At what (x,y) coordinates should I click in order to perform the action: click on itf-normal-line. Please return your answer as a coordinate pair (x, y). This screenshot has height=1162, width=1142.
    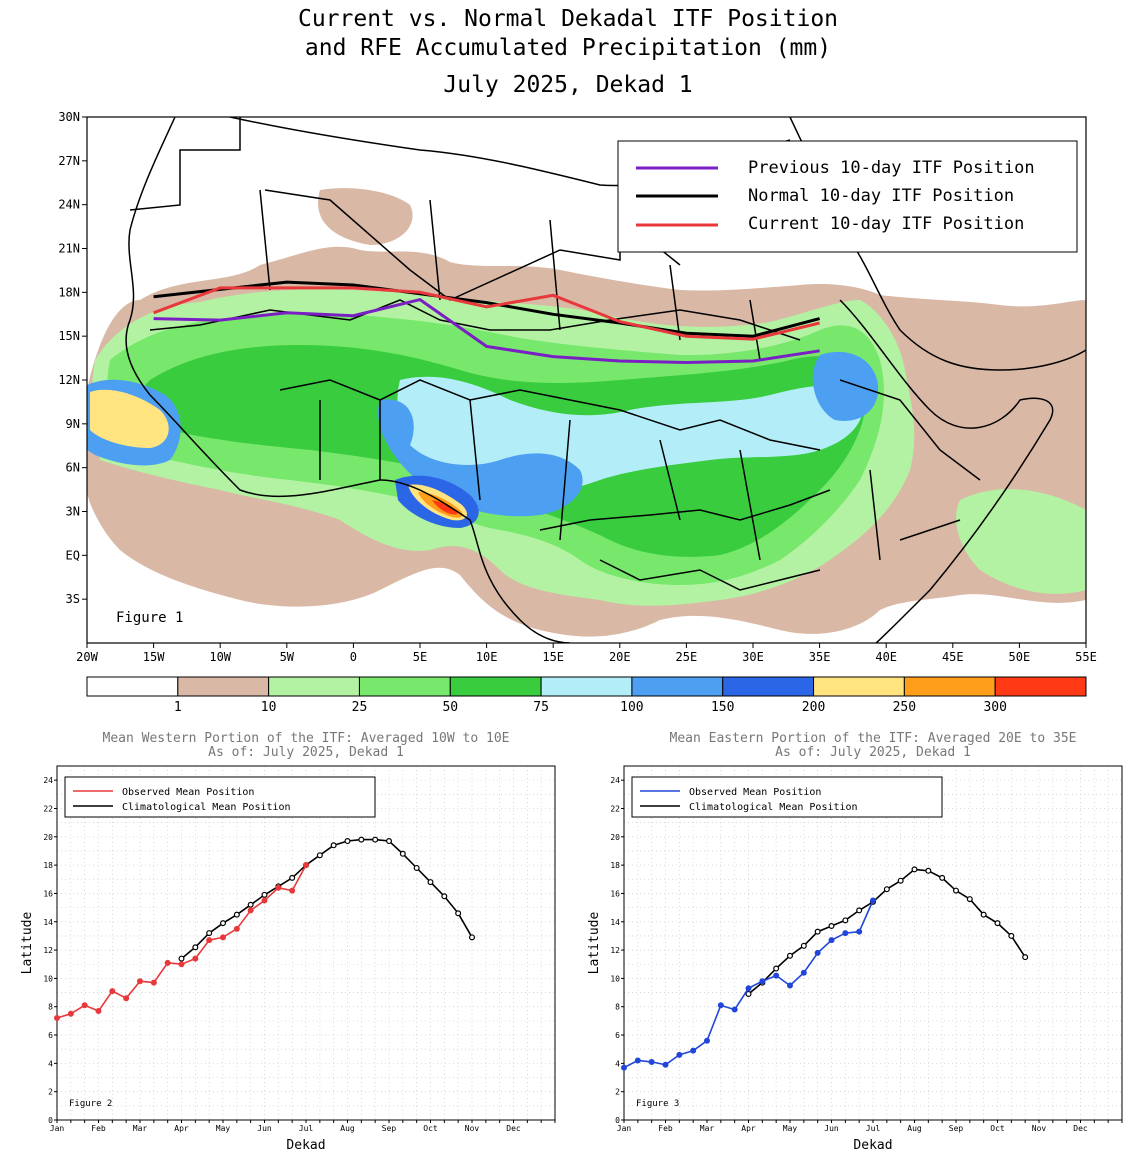
    Looking at the image, I should click on (486, 309).